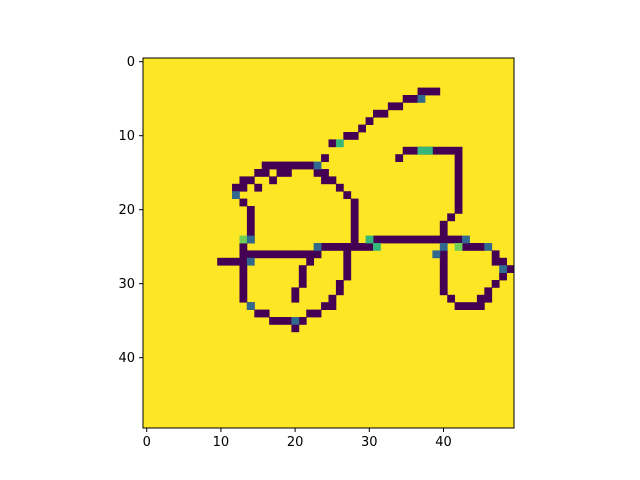  I want to click on y-axis: 0 10 20 30 40, so click(130, 210).